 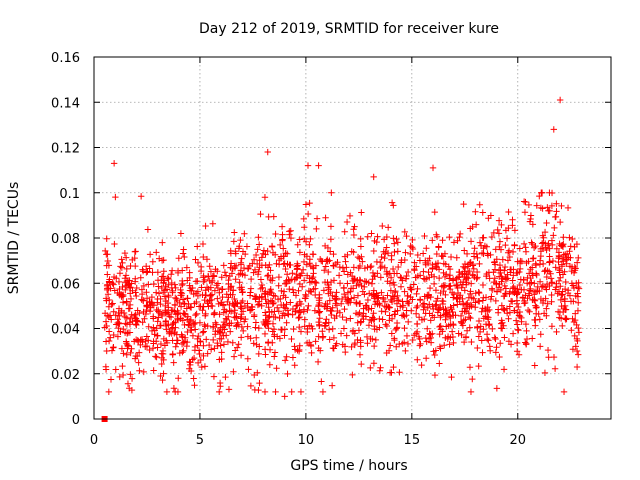 I want to click on y-tick-label: 0.14, so click(x=65, y=103).